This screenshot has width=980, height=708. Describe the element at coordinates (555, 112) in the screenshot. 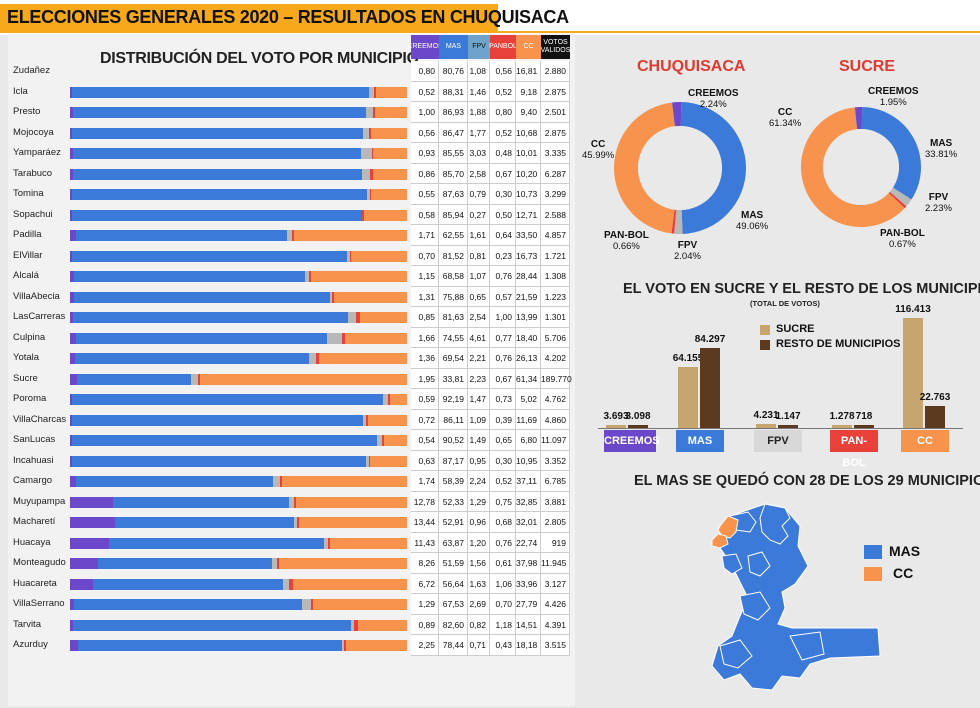

I see `table-cell: 2.501` at that location.